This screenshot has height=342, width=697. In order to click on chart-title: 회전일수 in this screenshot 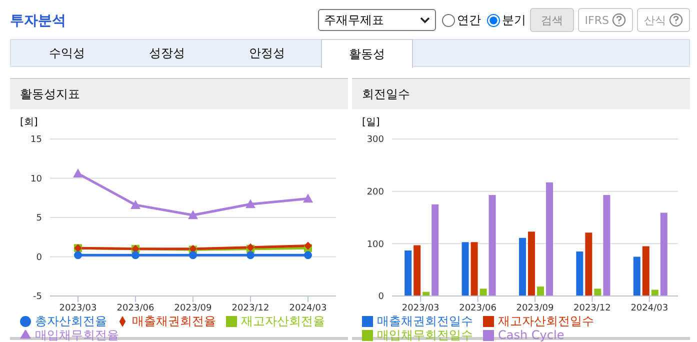, I will do `click(521, 94)`.